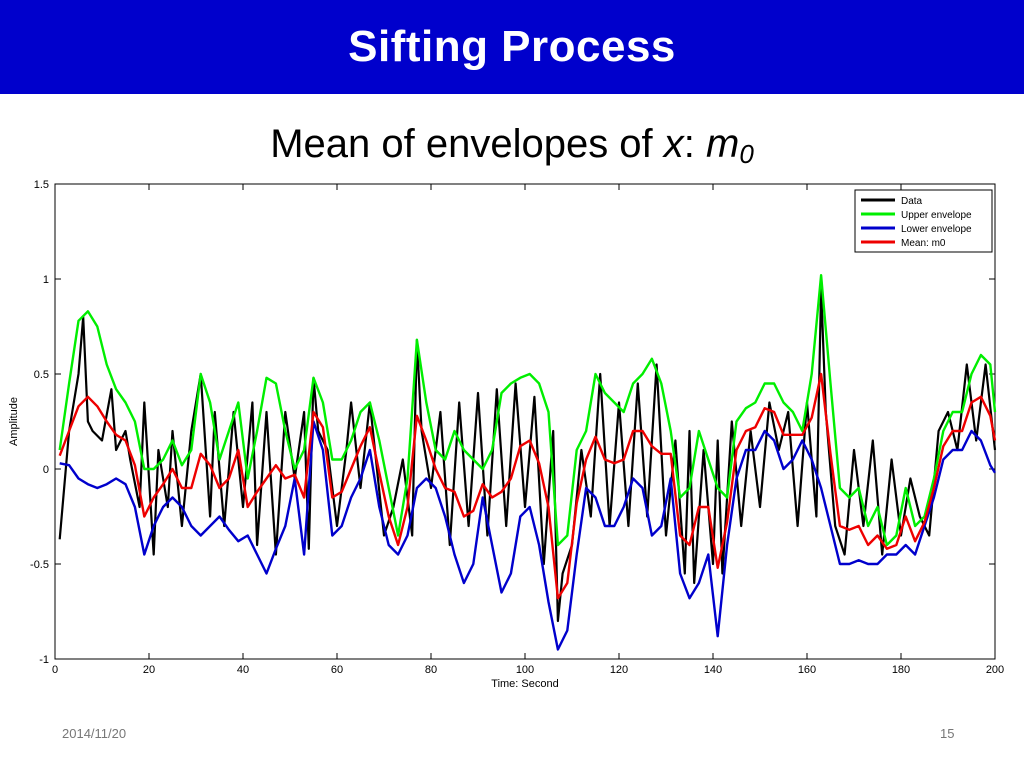 The width and height of the screenshot is (1024, 768). Describe the element at coordinates (713, 670) in the screenshot. I see `x-tick-label: 140` at that location.